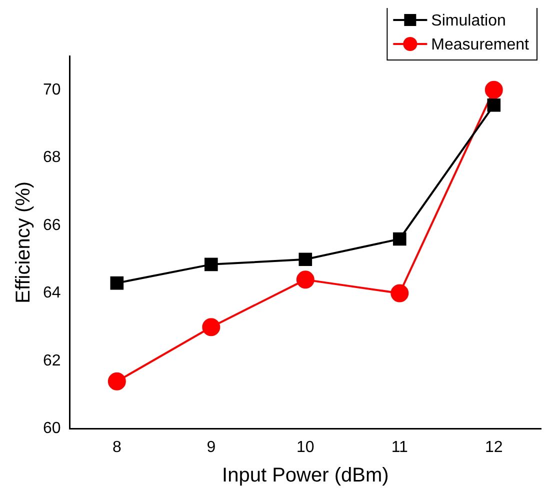  I want to click on x-tick-label: 12, so click(493, 447).